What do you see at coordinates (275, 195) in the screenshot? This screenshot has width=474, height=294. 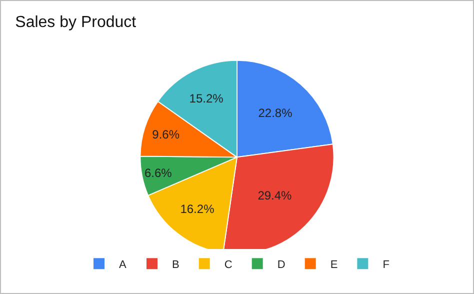 I see `data-label: 29.4%` at bounding box center [275, 195].